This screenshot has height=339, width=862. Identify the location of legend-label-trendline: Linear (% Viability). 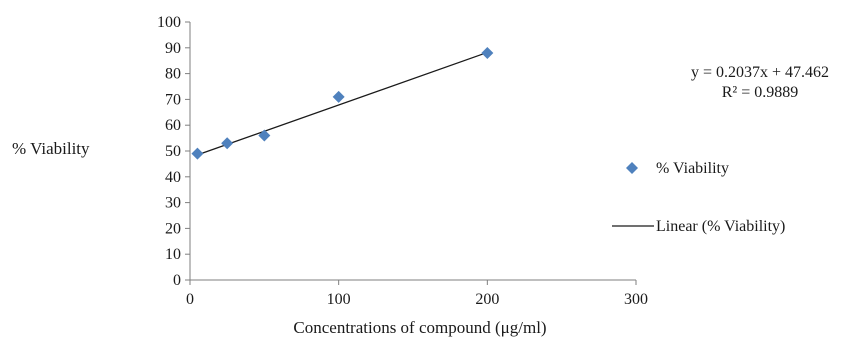
(720, 226).